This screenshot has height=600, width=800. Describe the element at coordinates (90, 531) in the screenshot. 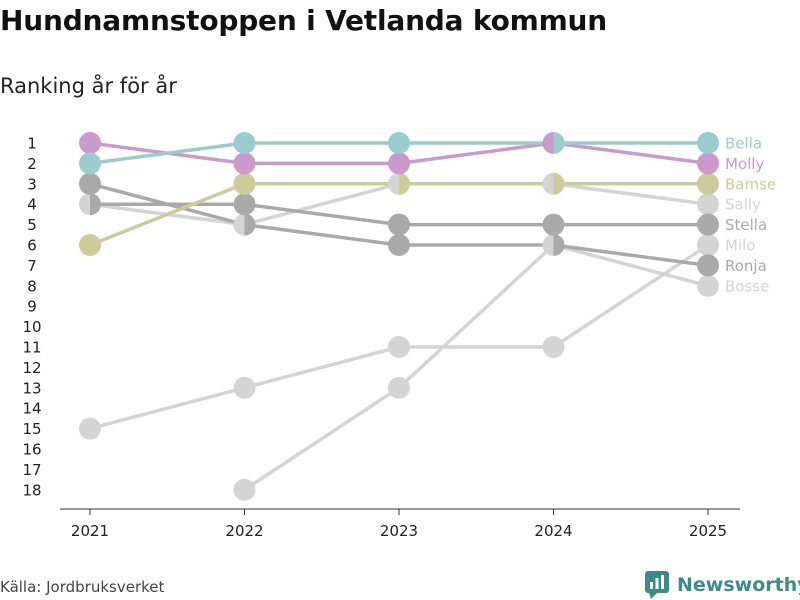

I see `x-tick-label: 2021` at that location.